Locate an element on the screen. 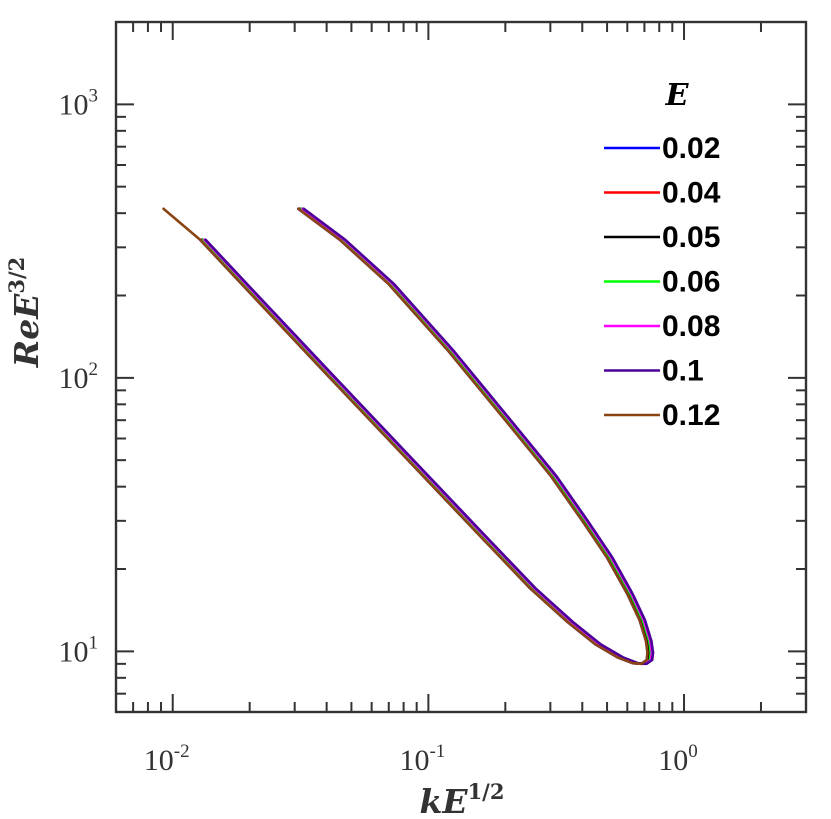 The image size is (831, 819). y-tick-label: 10¹ is located at coordinates (79, 650).